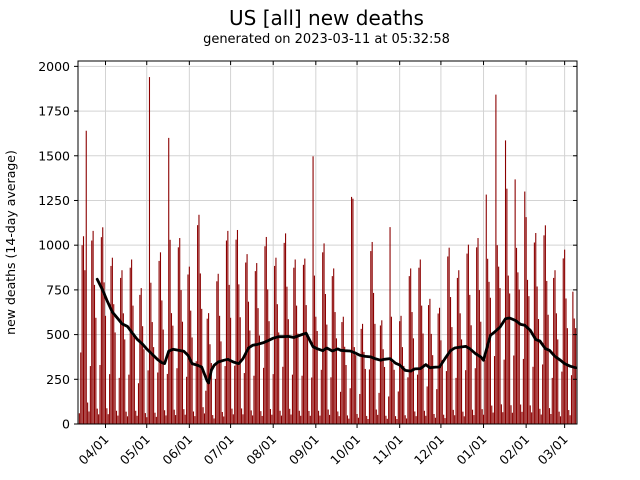 The image size is (640, 480). I want to click on x-tick-label: 12/01, so click(429, 450).